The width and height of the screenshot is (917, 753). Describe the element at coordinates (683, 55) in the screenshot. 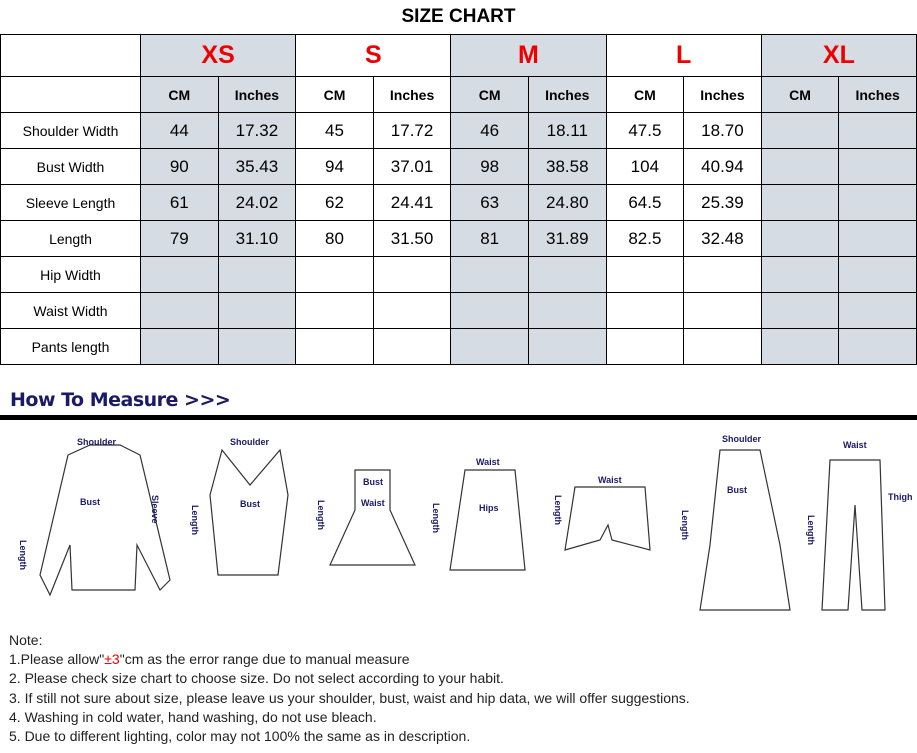

I see `size-l: L` at that location.